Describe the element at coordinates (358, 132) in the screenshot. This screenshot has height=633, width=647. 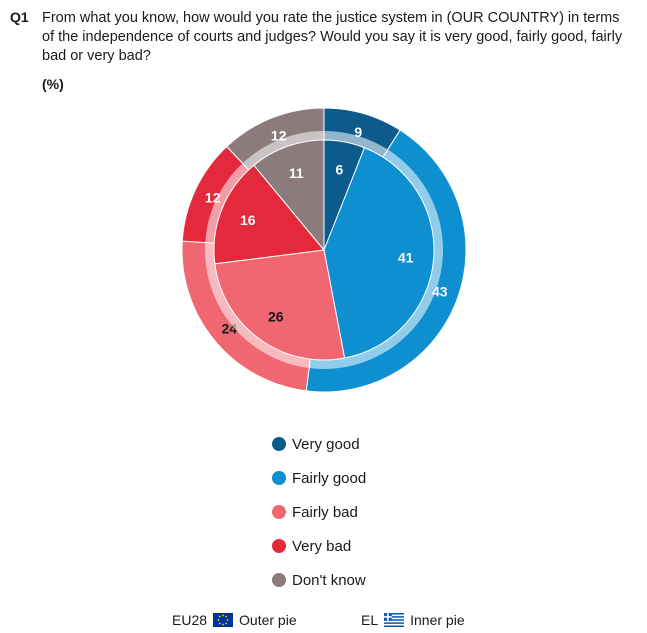
I see `outer-value-label: 9` at that location.